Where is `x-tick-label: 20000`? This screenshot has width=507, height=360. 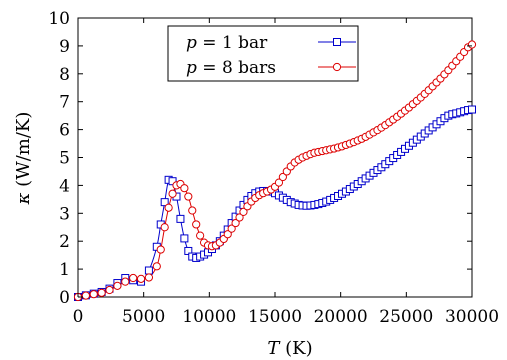 x-tick-label: 20000 is located at coordinates (341, 317).